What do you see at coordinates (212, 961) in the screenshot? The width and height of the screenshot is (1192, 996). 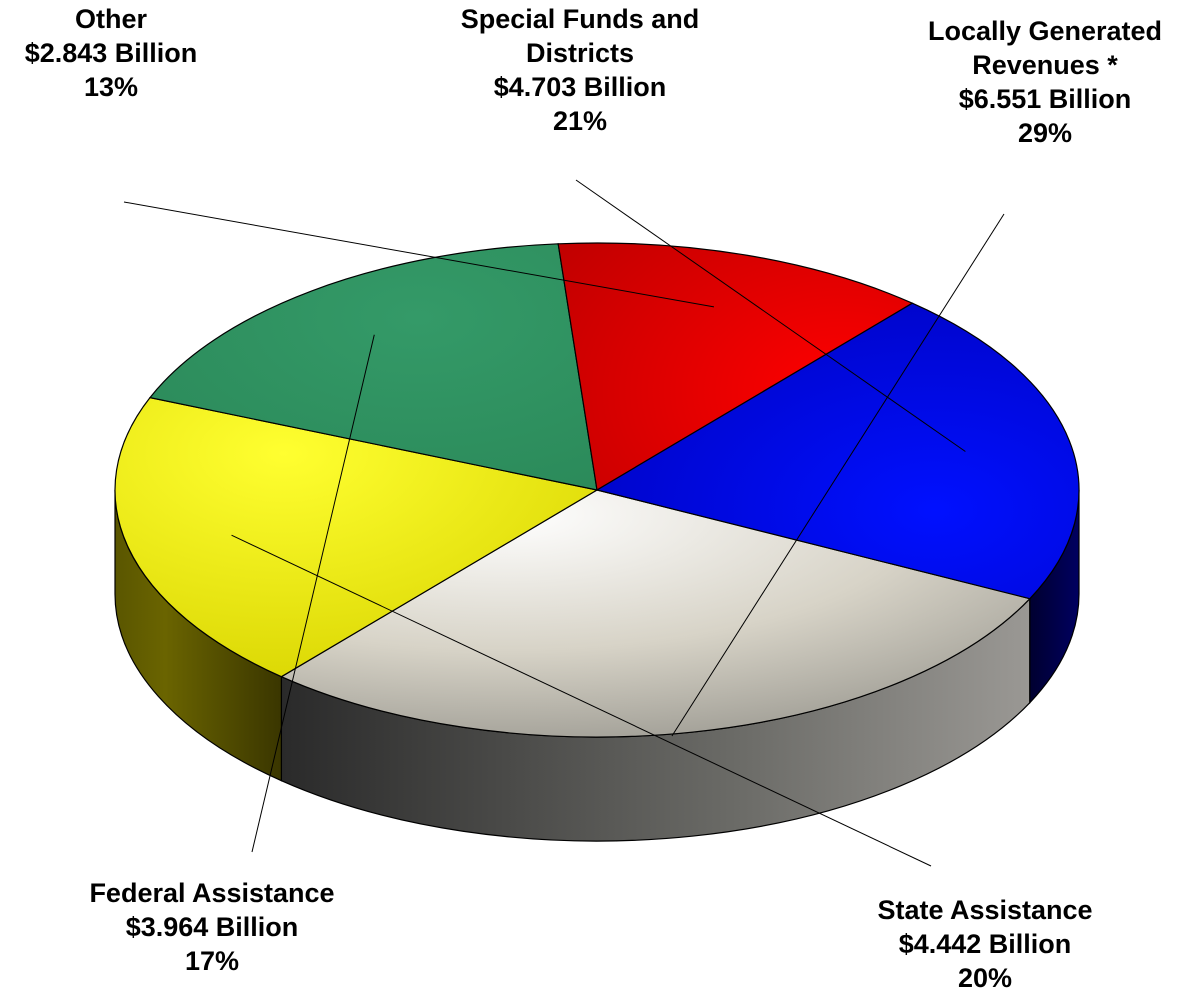 I see `label-federal-percent: 17%` at bounding box center [212, 961].